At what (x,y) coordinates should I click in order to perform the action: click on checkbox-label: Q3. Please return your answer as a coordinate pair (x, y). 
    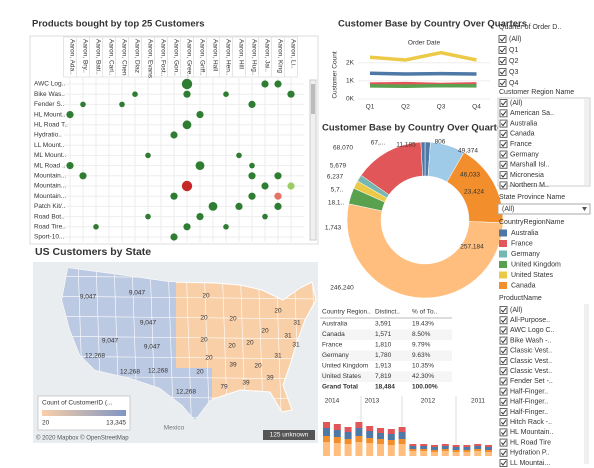
    Looking at the image, I should click on (513, 72).